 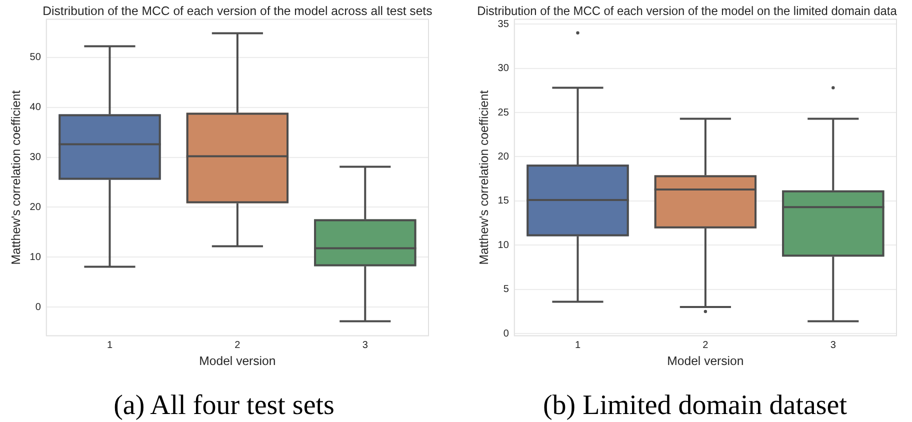 I want to click on y-tick-label: 50, so click(x=36, y=58).